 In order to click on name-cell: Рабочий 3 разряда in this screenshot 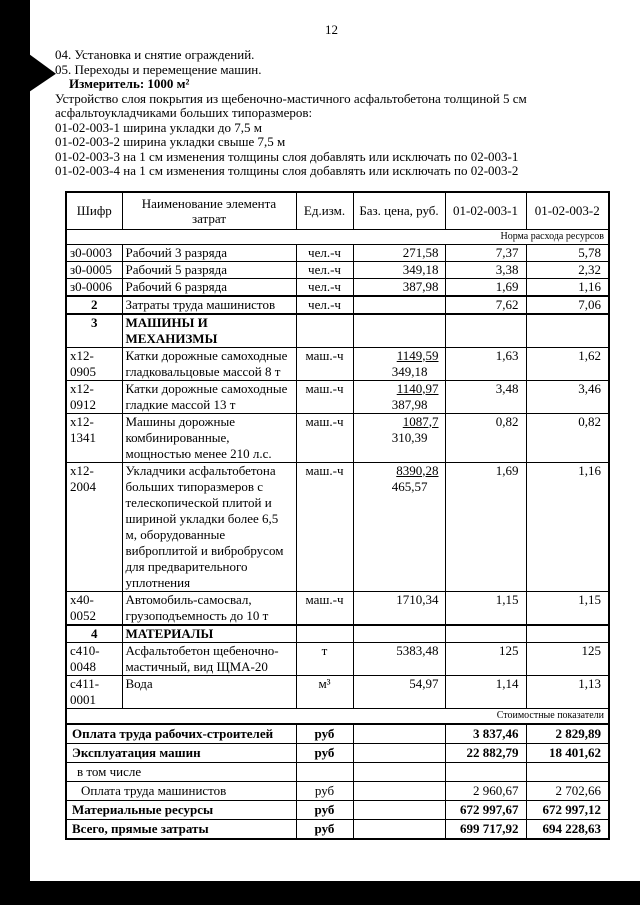, I will do `click(209, 252)`.